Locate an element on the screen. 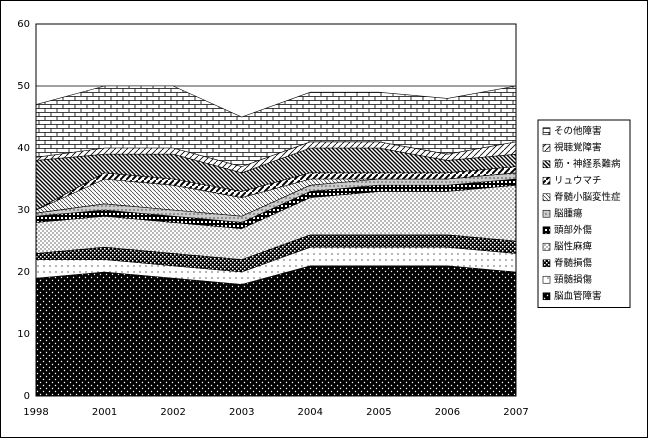 The image size is (648, 442). x-tick-label: 2002 is located at coordinates (172, 412).